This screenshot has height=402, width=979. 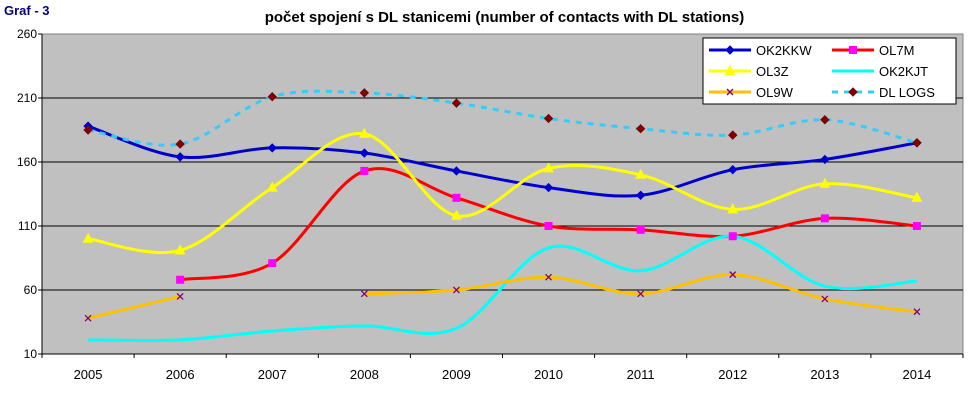 What do you see at coordinates (27, 98) in the screenshot?
I see `y-tick-label: 210` at bounding box center [27, 98].